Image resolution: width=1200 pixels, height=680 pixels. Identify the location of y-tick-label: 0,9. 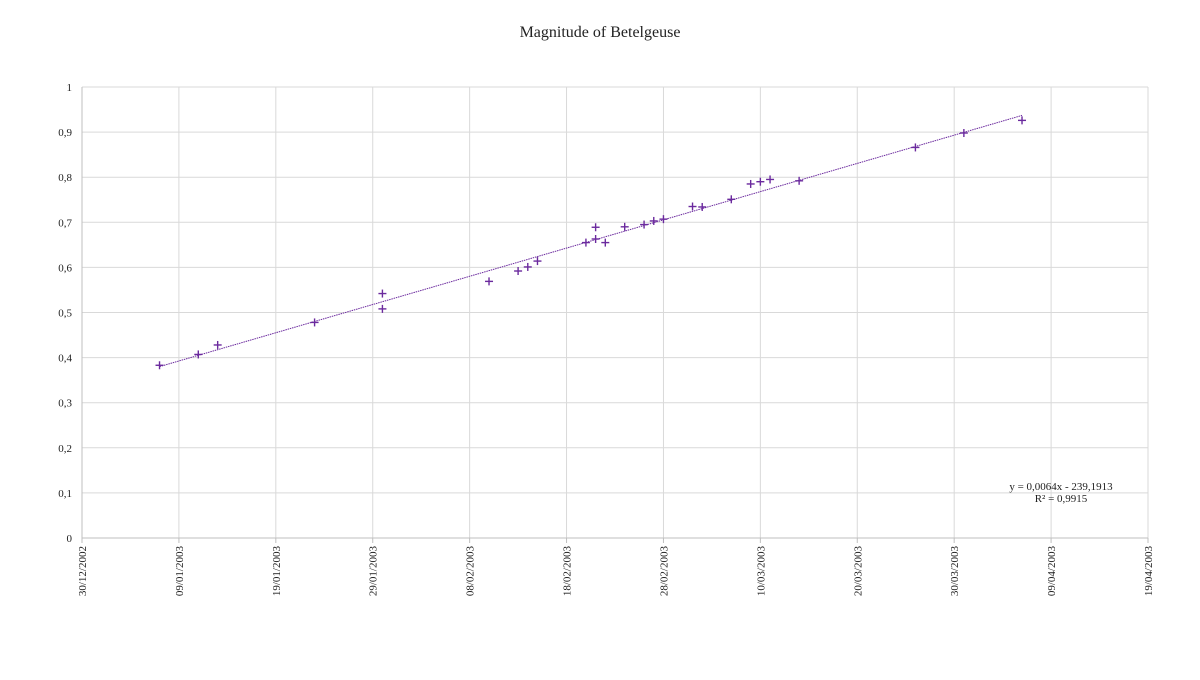
(65, 133).